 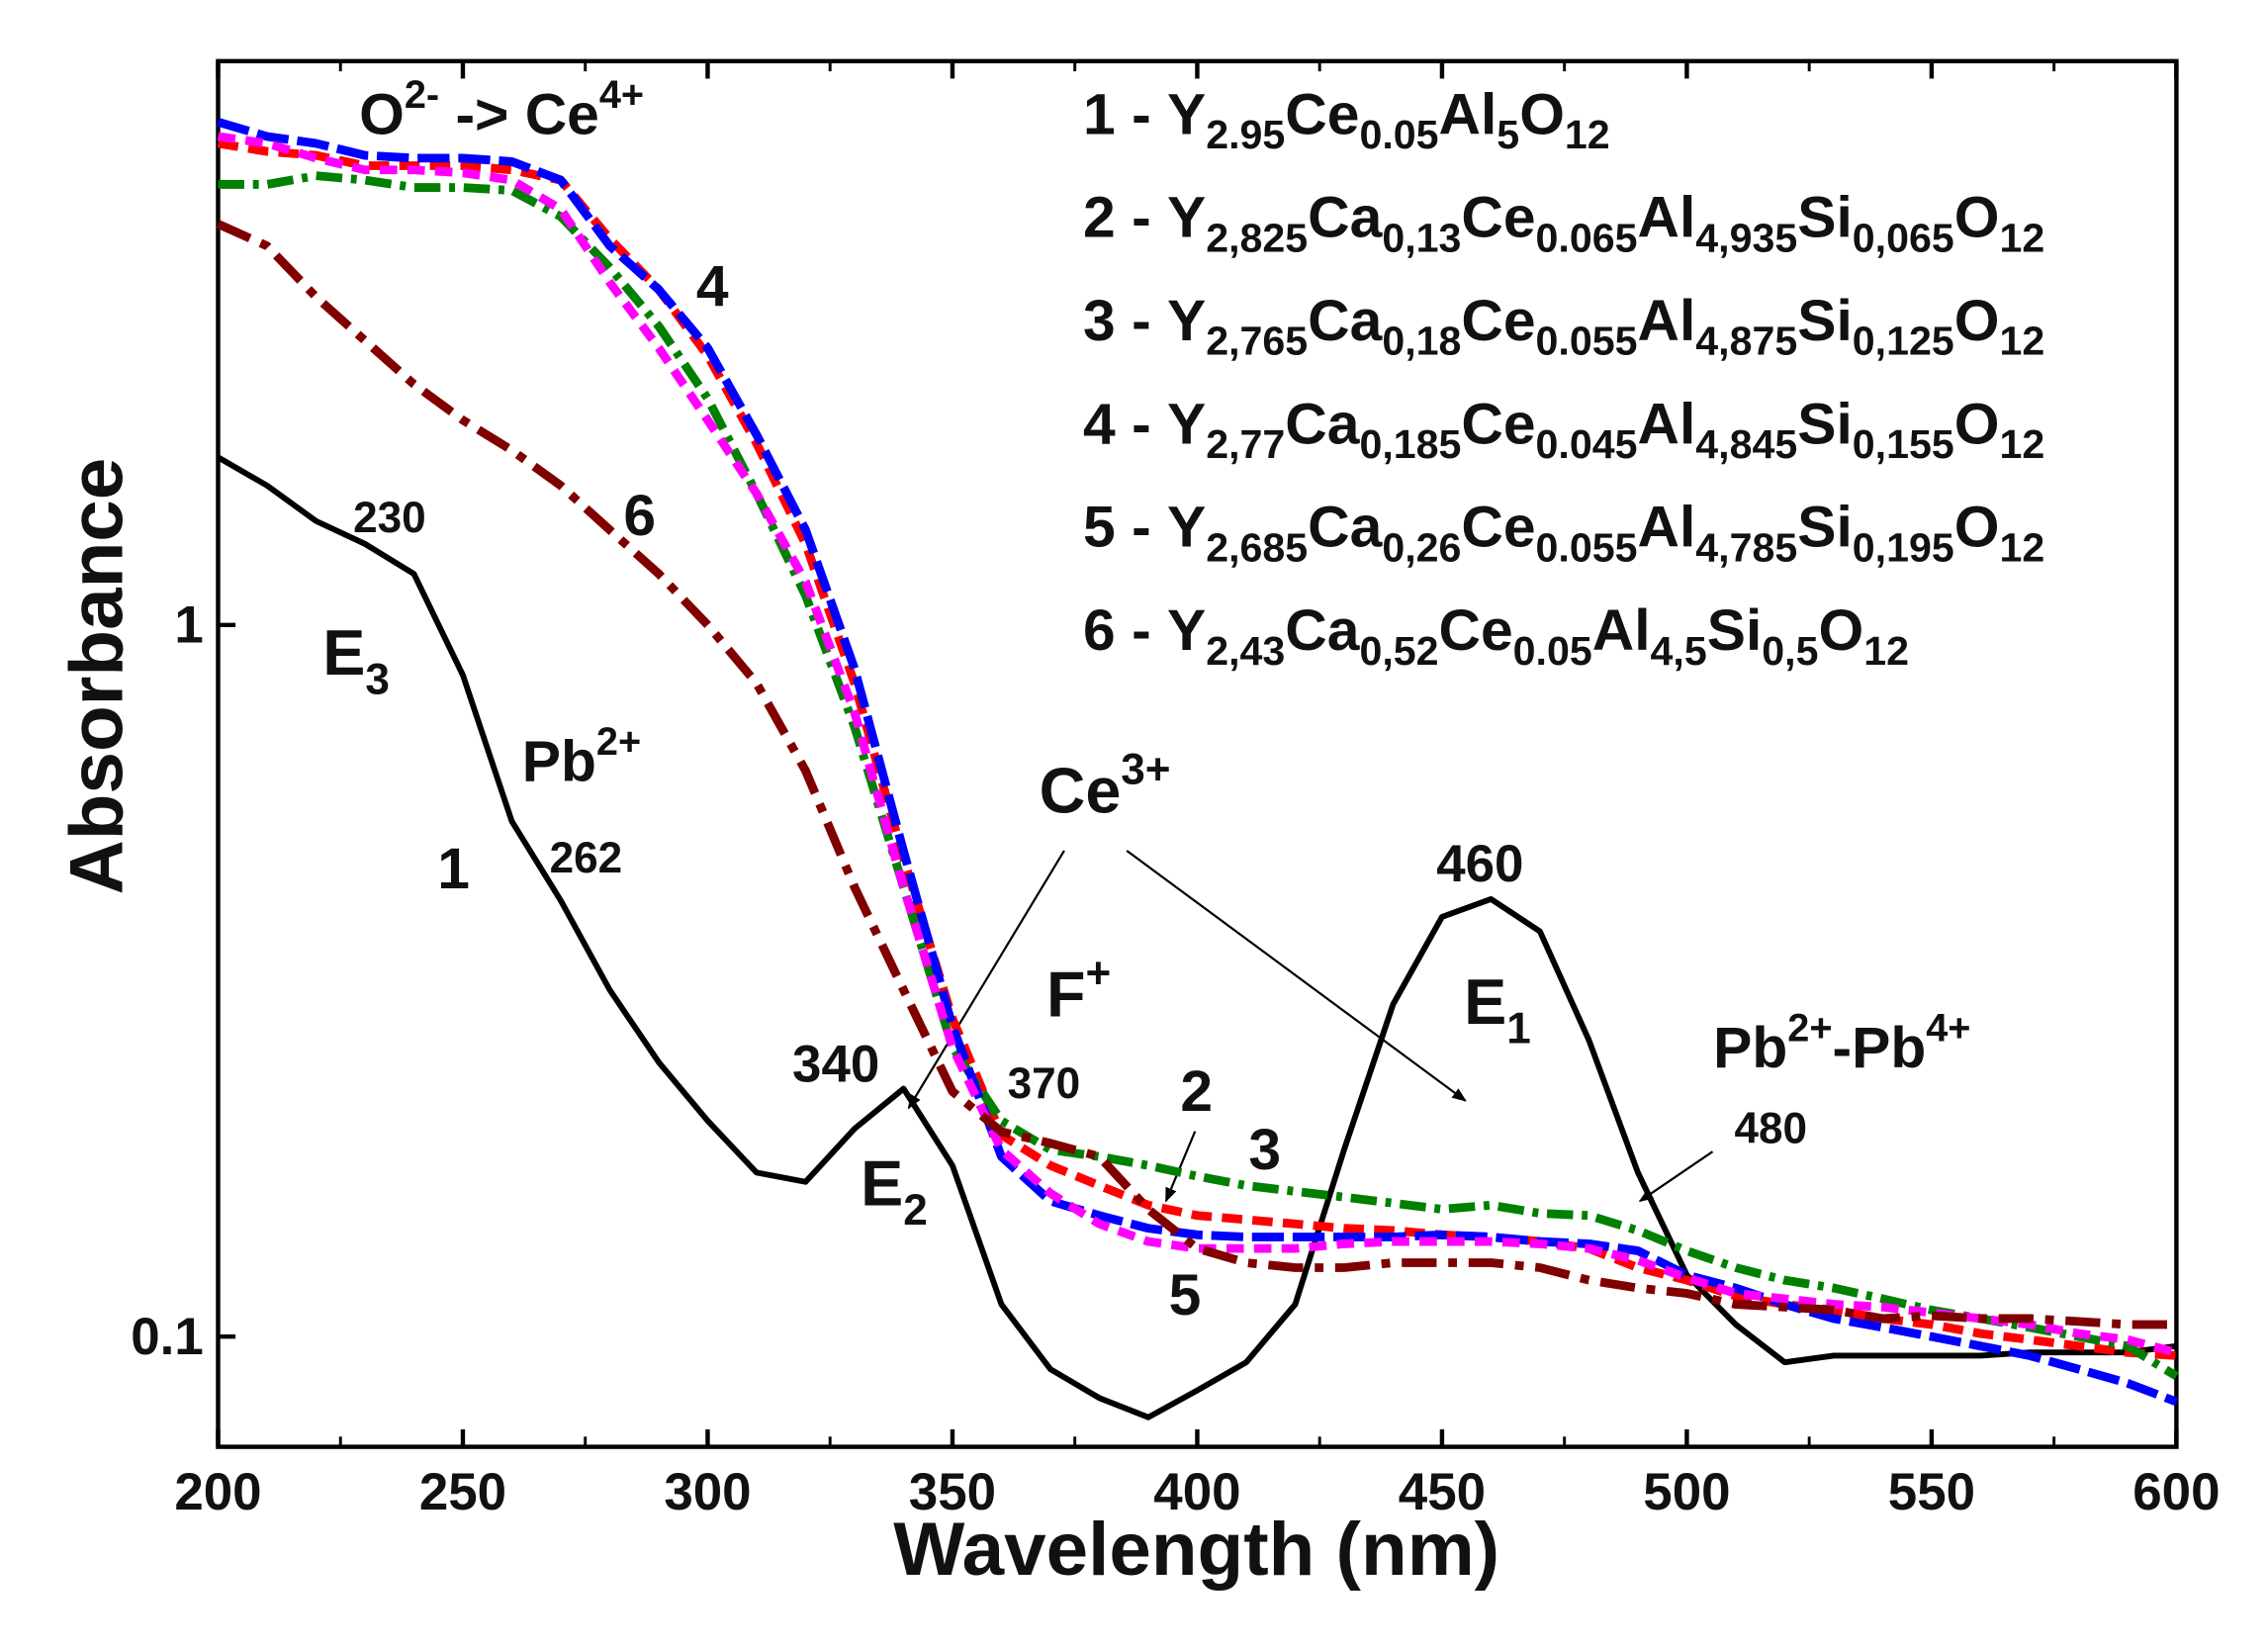 What do you see at coordinates (1442, 1492) in the screenshot?
I see `x-tick-label: 450` at bounding box center [1442, 1492].